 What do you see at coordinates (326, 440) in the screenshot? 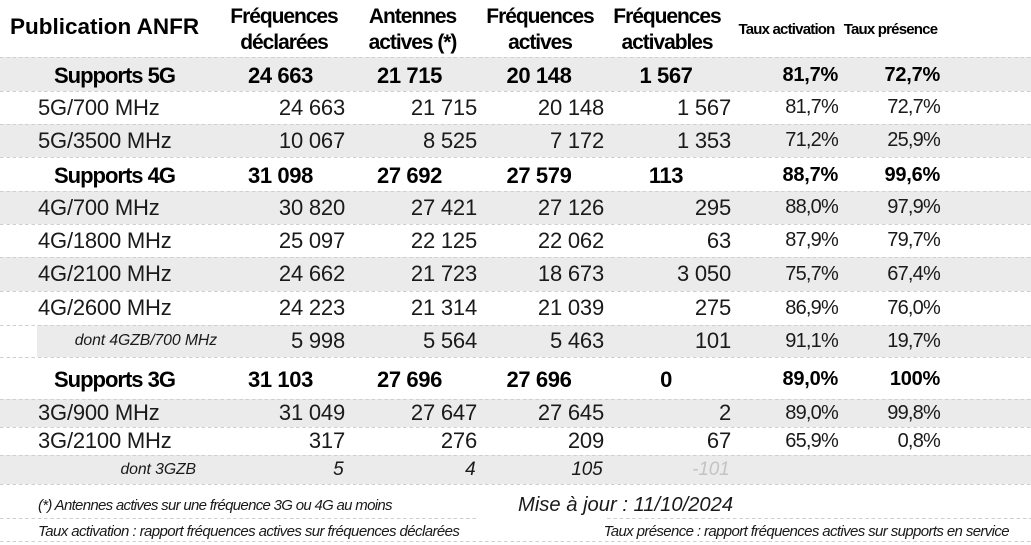
I see `cell-3g2100-declarees: 317` at bounding box center [326, 440].